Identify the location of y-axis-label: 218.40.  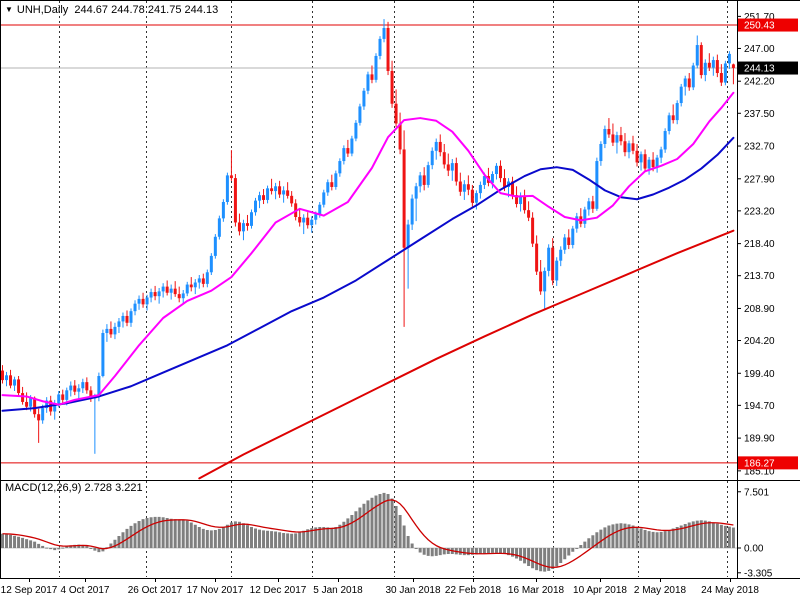
(759, 244).